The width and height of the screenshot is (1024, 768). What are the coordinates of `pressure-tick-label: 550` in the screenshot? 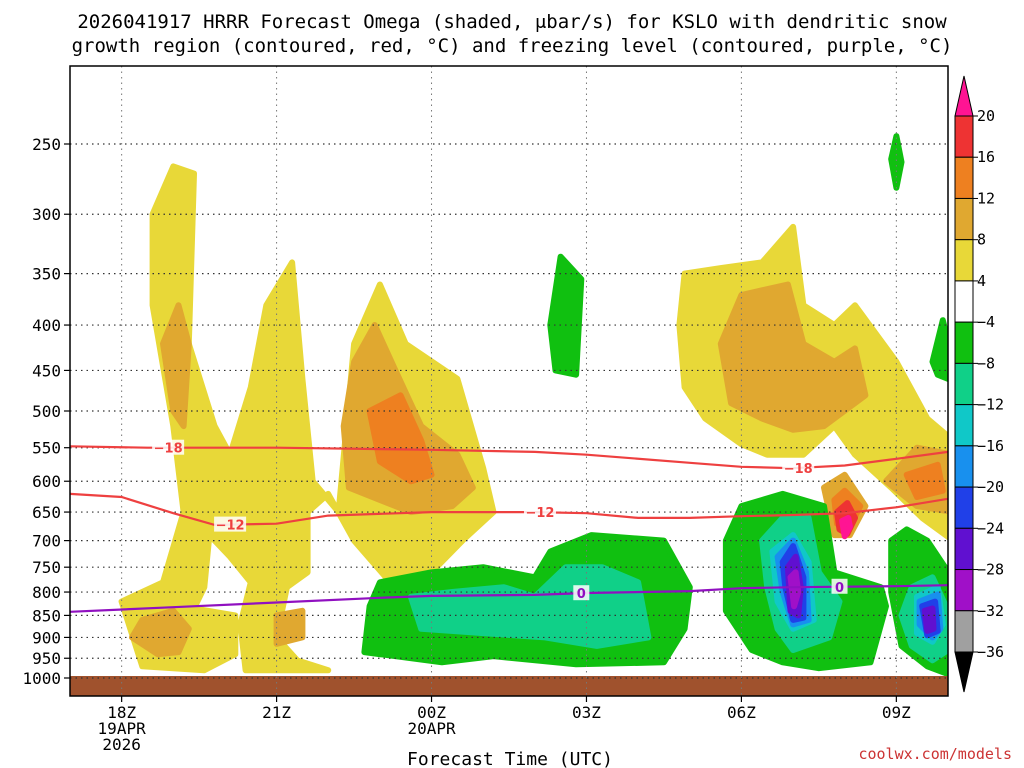 It's located at (46, 448).